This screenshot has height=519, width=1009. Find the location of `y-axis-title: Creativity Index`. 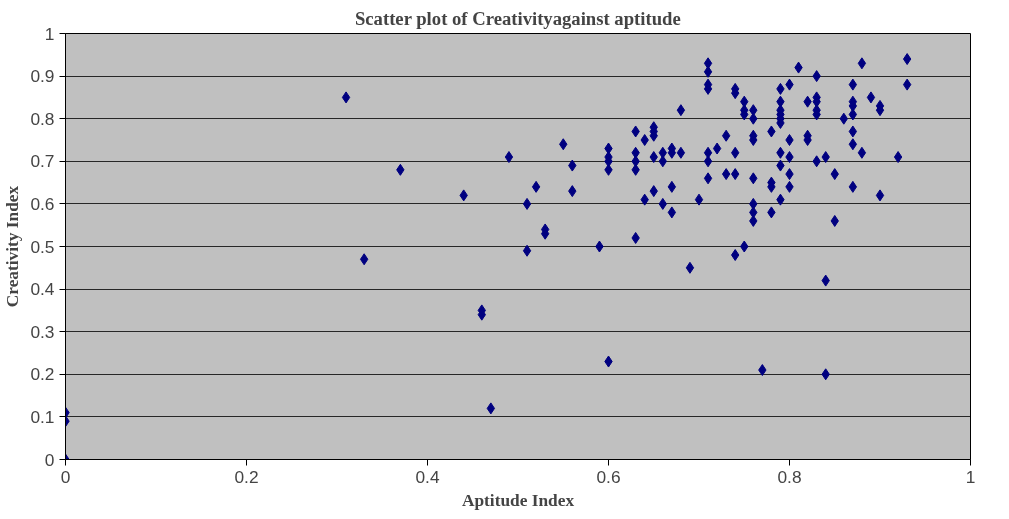

y-axis-title: Creativity Index is located at coordinates (13, 246).